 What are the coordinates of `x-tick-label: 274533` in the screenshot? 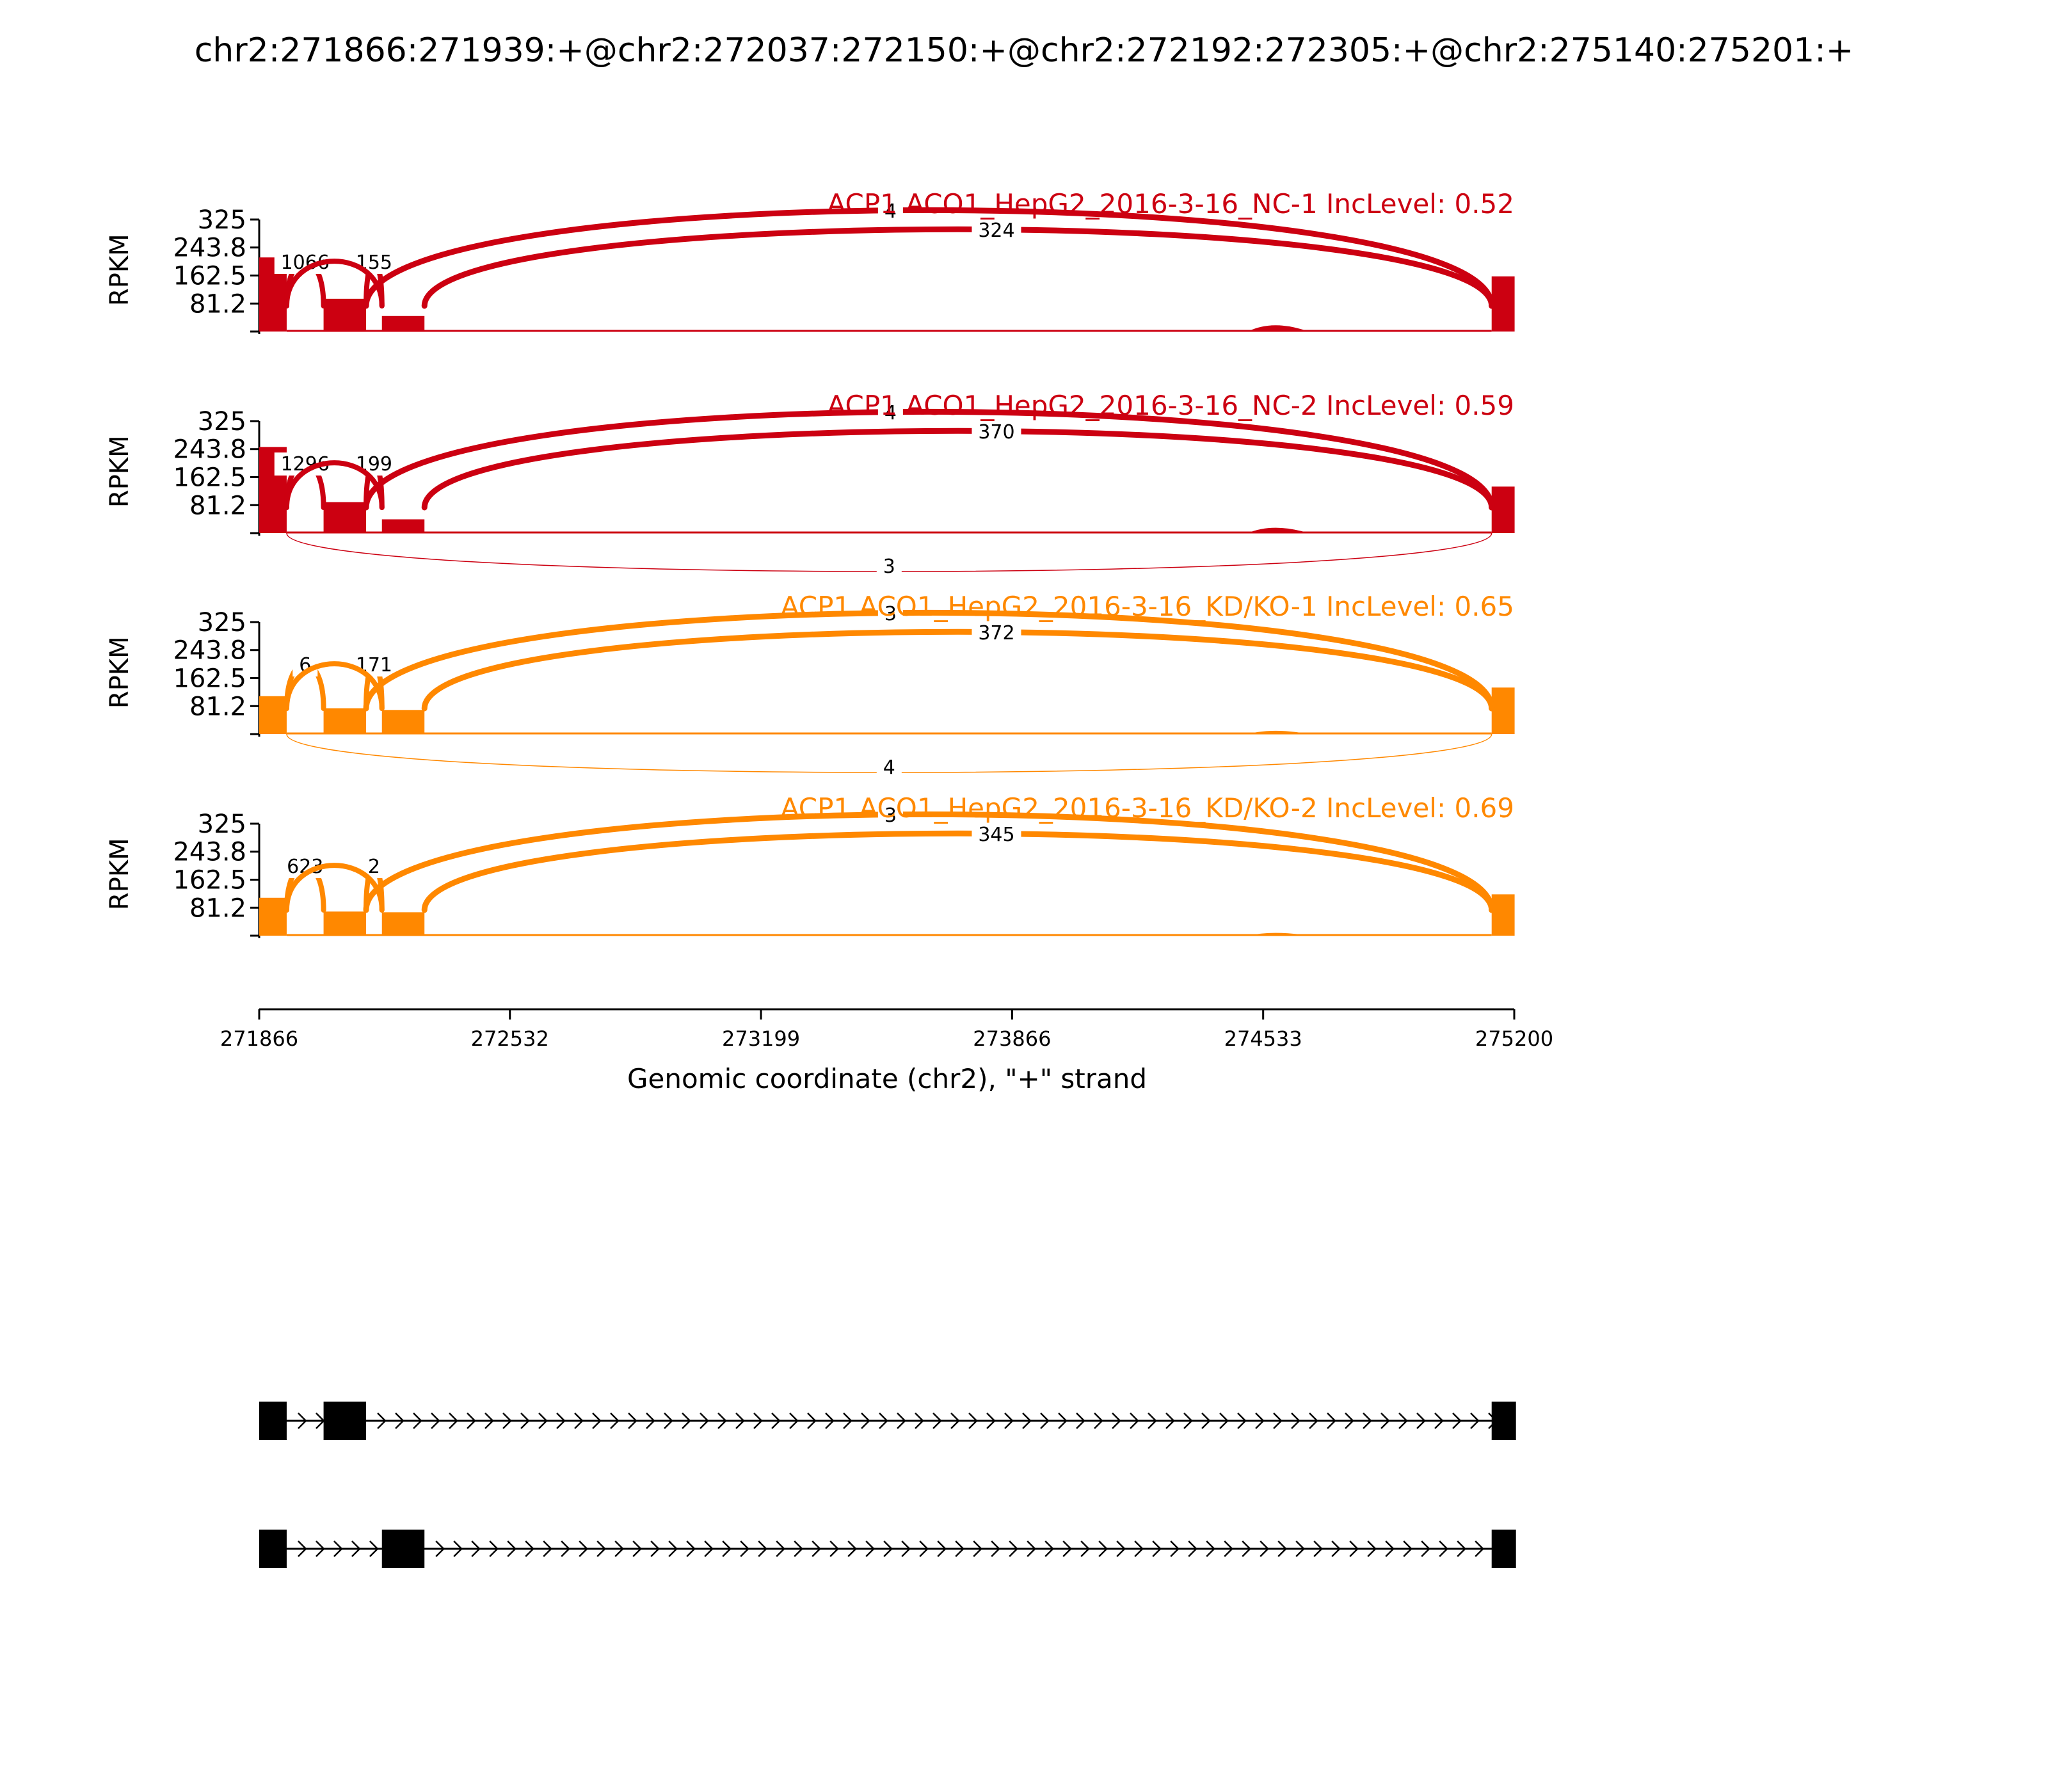 It's located at (1263, 1039).